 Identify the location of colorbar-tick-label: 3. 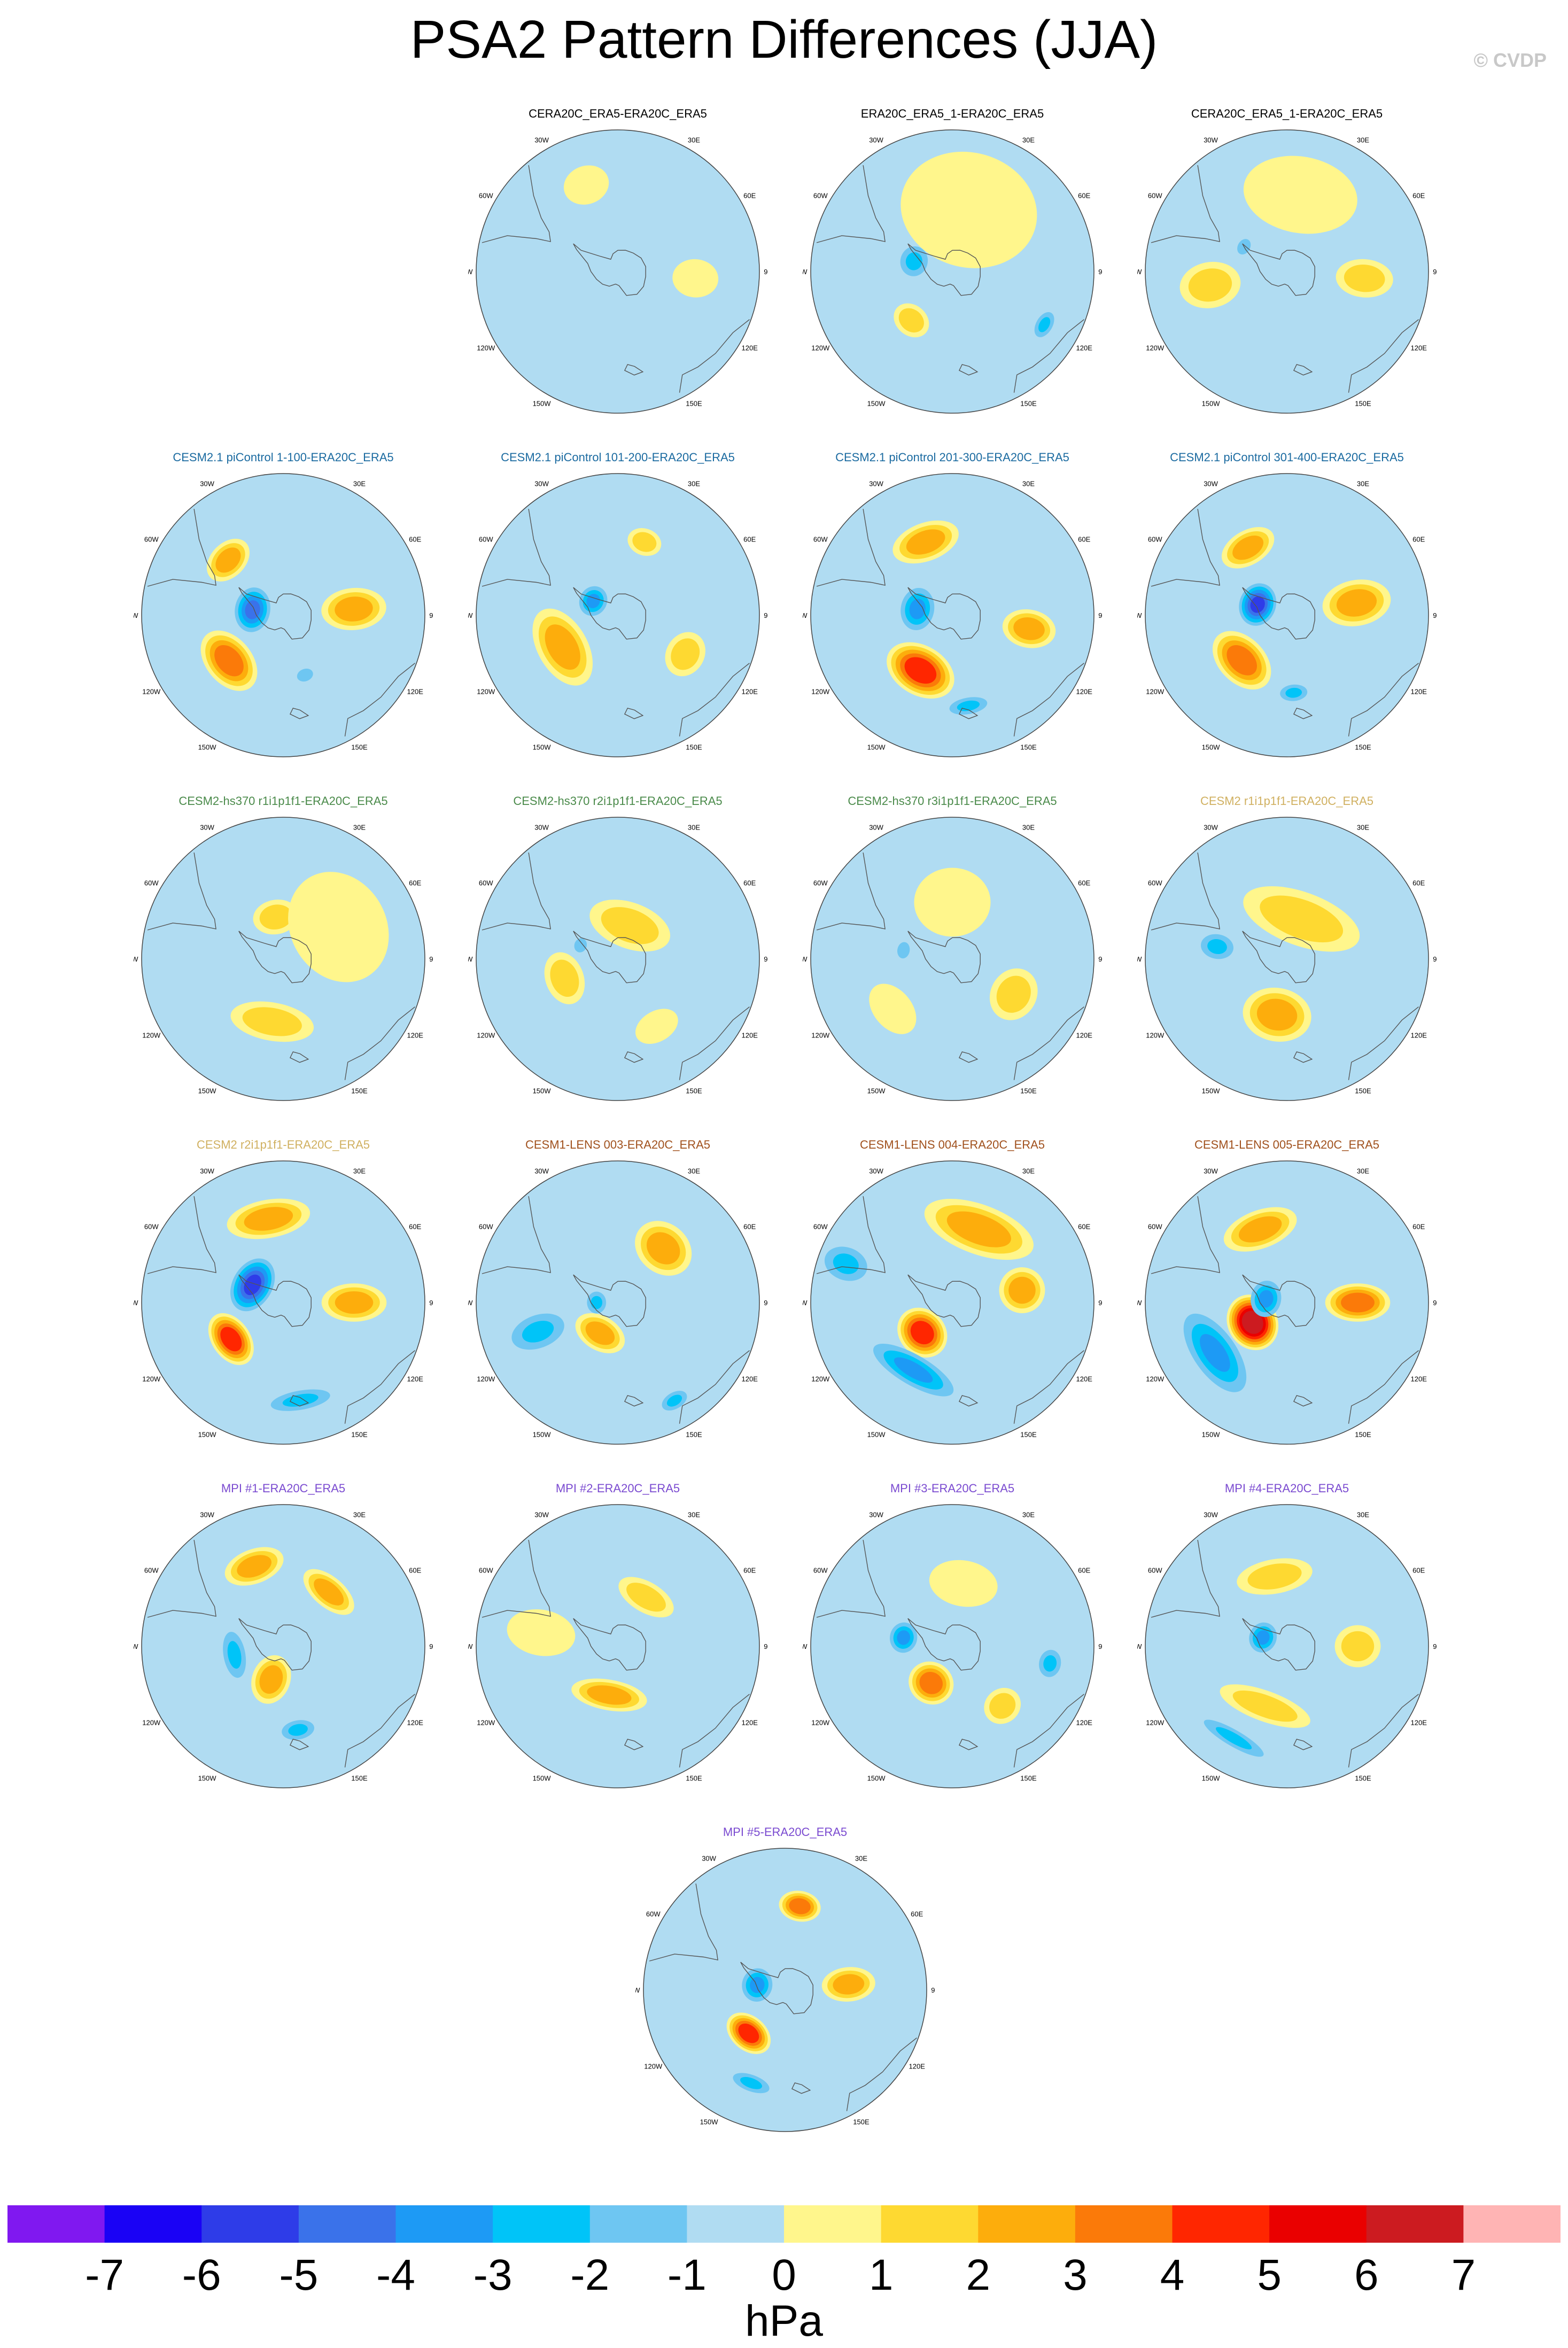
(1075, 2275).